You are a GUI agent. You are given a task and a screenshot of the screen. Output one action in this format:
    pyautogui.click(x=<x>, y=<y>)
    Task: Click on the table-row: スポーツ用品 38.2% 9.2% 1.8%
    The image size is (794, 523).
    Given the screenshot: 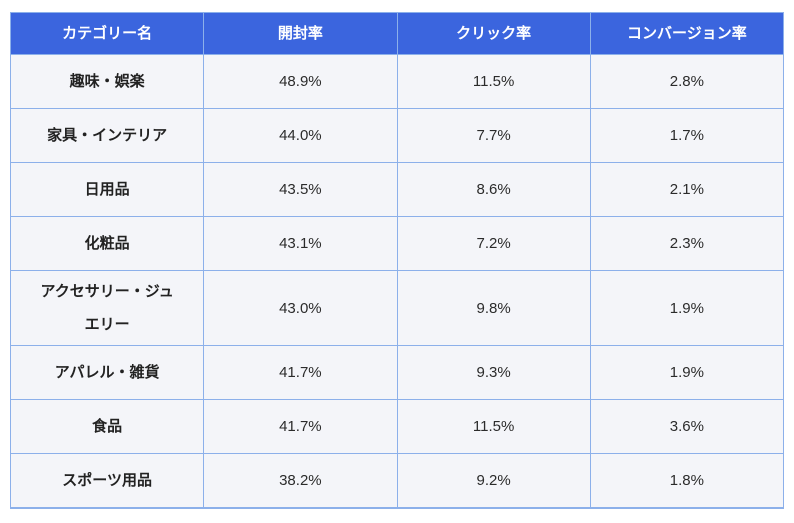 What is the action you would take?
    pyautogui.click(x=397, y=481)
    